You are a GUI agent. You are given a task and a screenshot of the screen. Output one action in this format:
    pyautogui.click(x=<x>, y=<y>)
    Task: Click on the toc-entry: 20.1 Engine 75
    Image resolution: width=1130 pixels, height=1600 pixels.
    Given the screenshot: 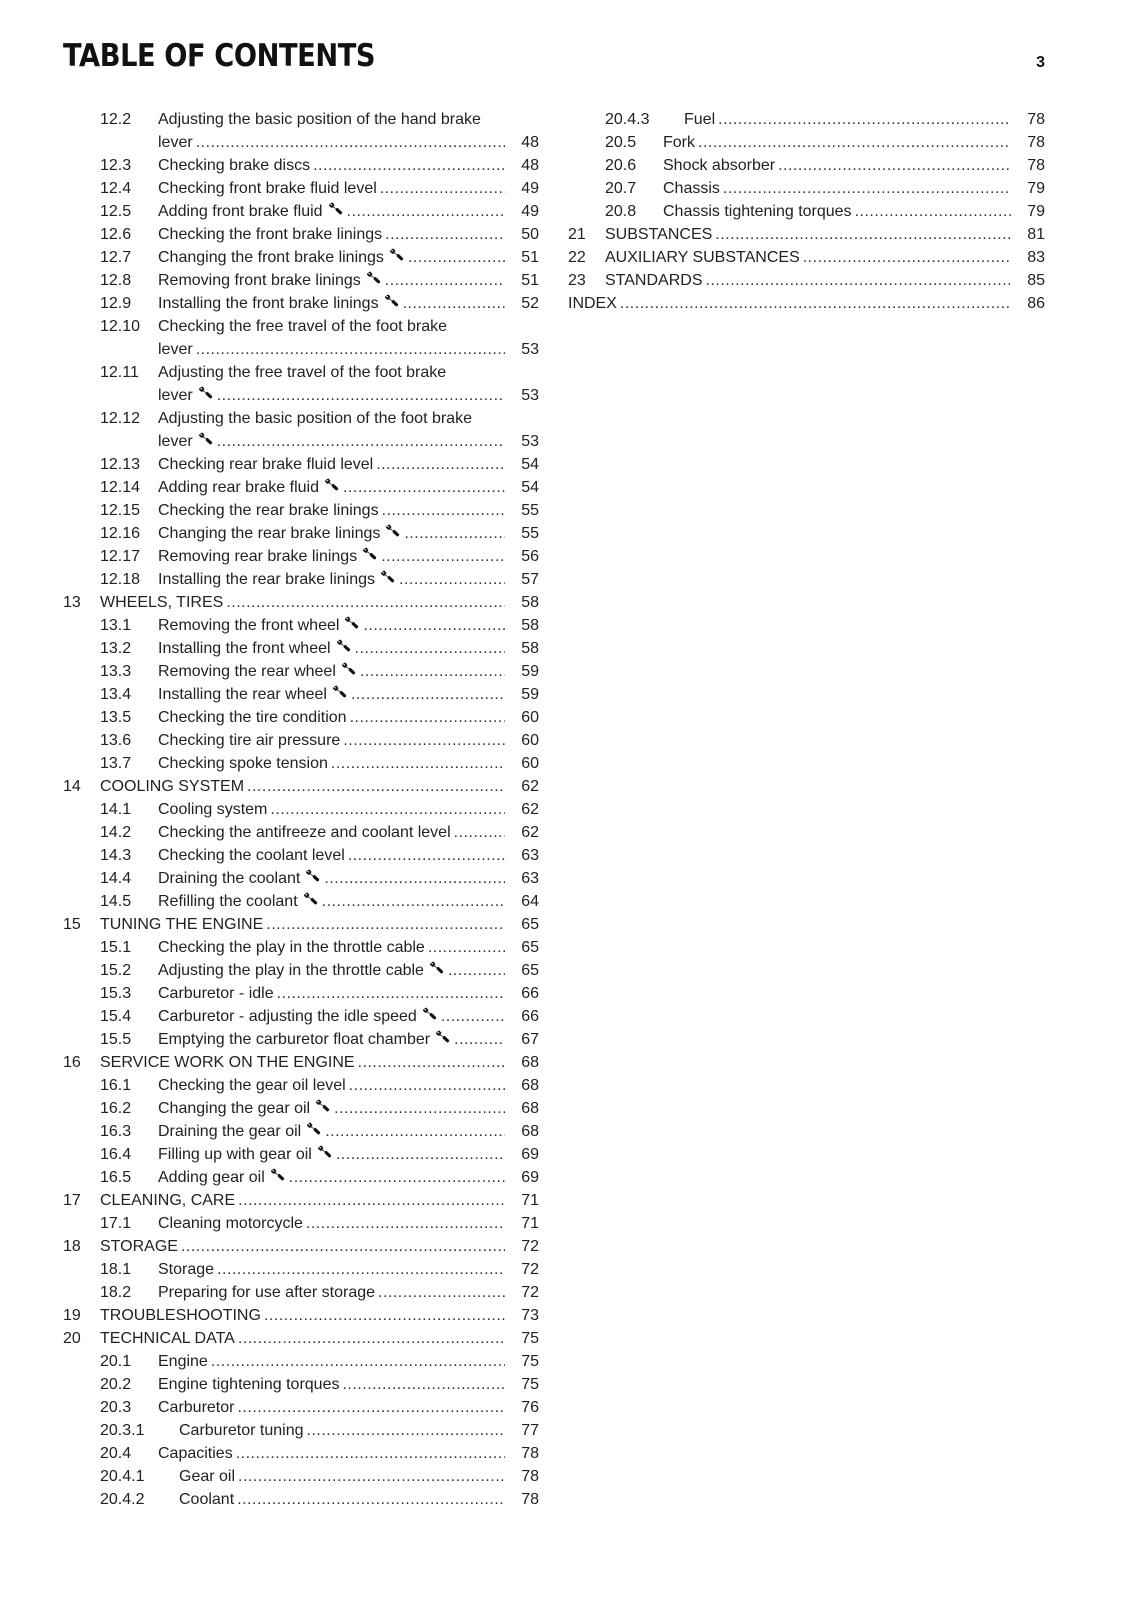 What is the action you would take?
    pyautogui.click(x=301, y=1361)
    